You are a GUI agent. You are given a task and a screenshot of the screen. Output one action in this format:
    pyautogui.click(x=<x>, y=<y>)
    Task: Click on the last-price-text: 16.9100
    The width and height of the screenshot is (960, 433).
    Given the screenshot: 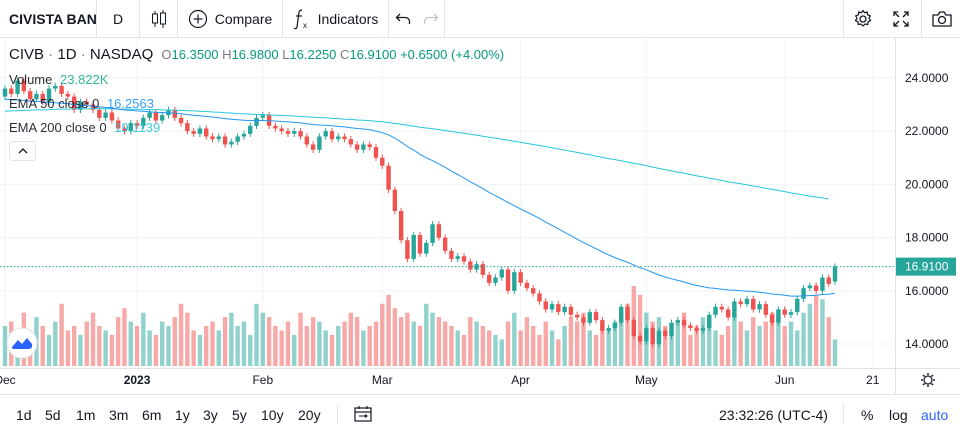 What is the action you would take?
    pyautogui.click(x=927, y=267)
    